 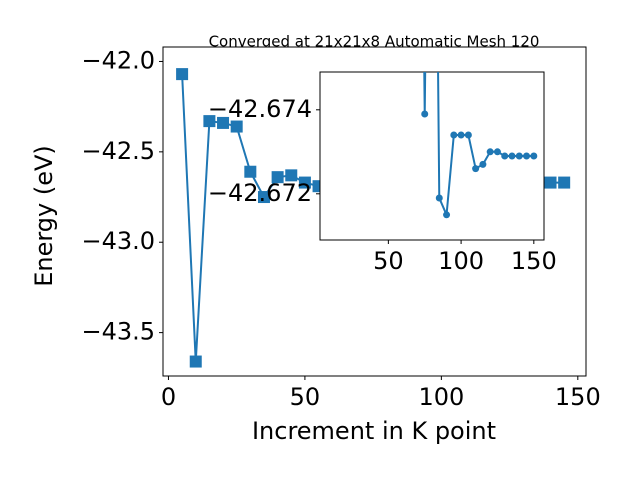 What do you see at coordinates (118, 151) in the screenshot?
I see `y-tick-label: −42.5` at bounding box center [118, 151].